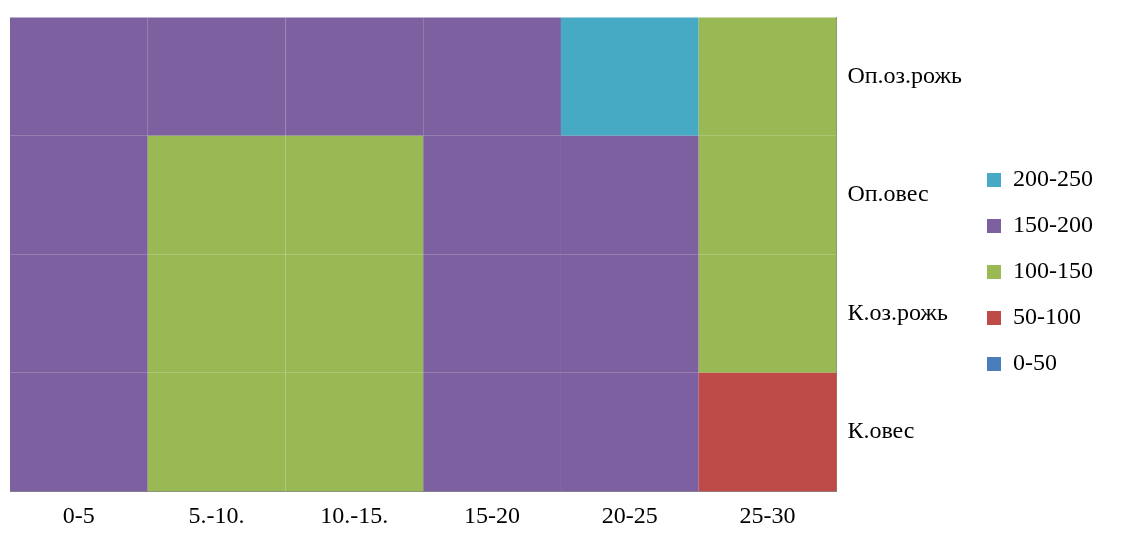  What do you see at coordinates (905, 74) in the screenshot?
I see `y-tick-label: Оп.оз.рожь` at bounding box center [905, 74].